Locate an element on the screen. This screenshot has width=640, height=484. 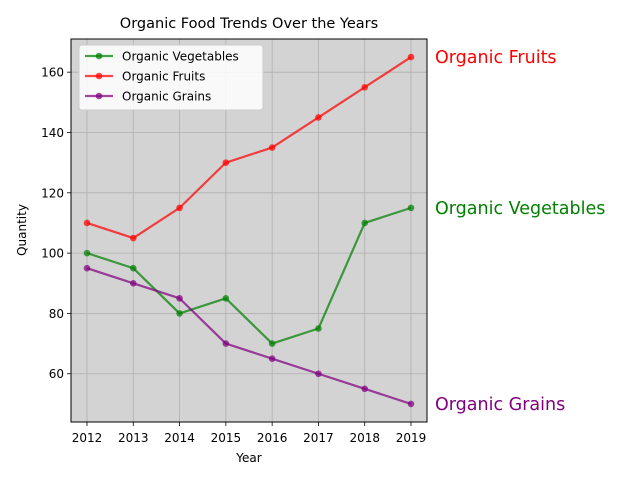
end-label: Organic Fruits is located at coordinates (496, 58).